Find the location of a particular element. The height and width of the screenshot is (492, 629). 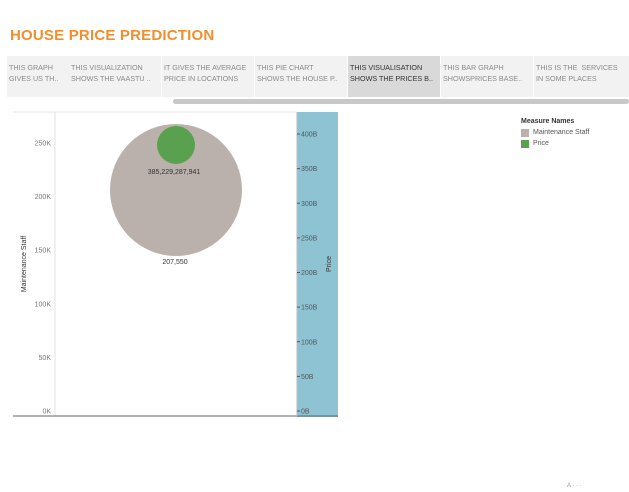

left-tick-label: 50K is located at coordinates (45, 358).